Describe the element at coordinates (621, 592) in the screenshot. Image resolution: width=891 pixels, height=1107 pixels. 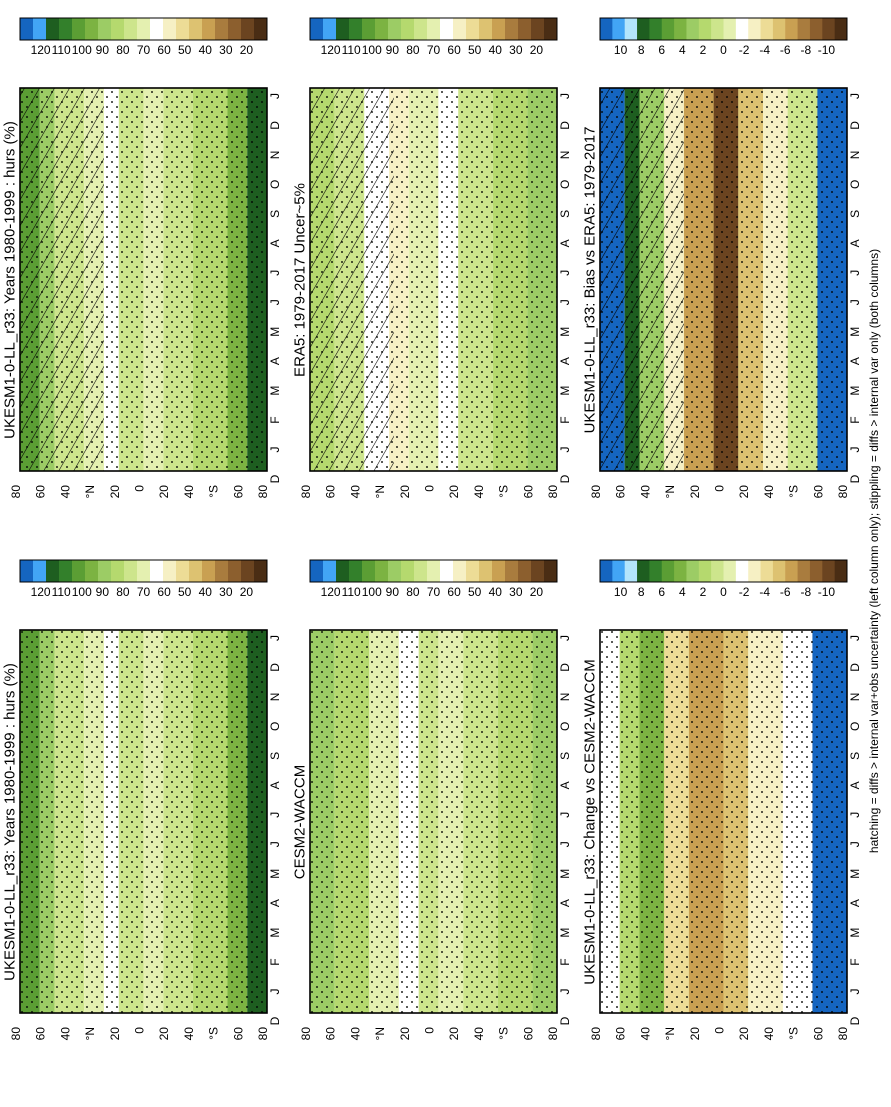
I see `colorbar-label: 10` at that location.